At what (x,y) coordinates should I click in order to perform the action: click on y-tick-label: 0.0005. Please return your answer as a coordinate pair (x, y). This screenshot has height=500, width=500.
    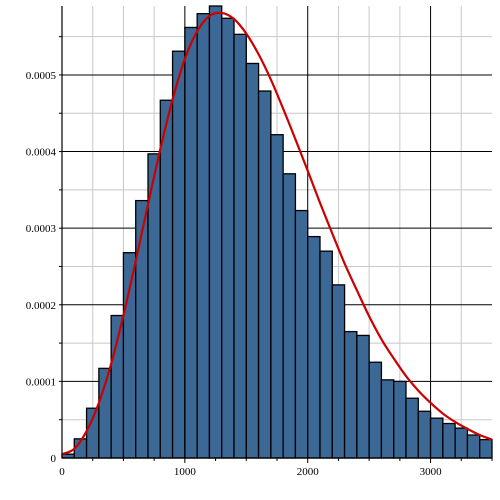
    Looking at the image, I should click on (41, 76).